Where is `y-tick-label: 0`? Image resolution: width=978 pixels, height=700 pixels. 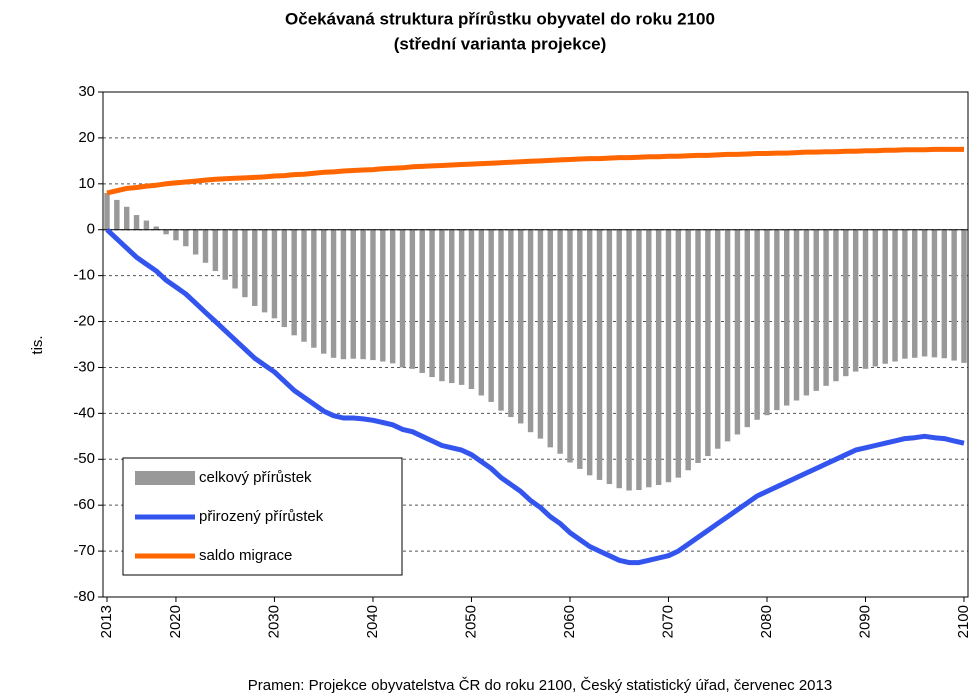 y-tick-label: 0 is located at coordinates (91, 229).